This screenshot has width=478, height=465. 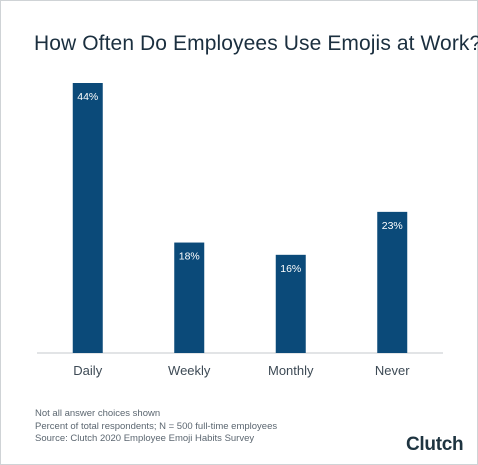 I want to click on x-tick-label: Daily, so click(x=87, y=370).